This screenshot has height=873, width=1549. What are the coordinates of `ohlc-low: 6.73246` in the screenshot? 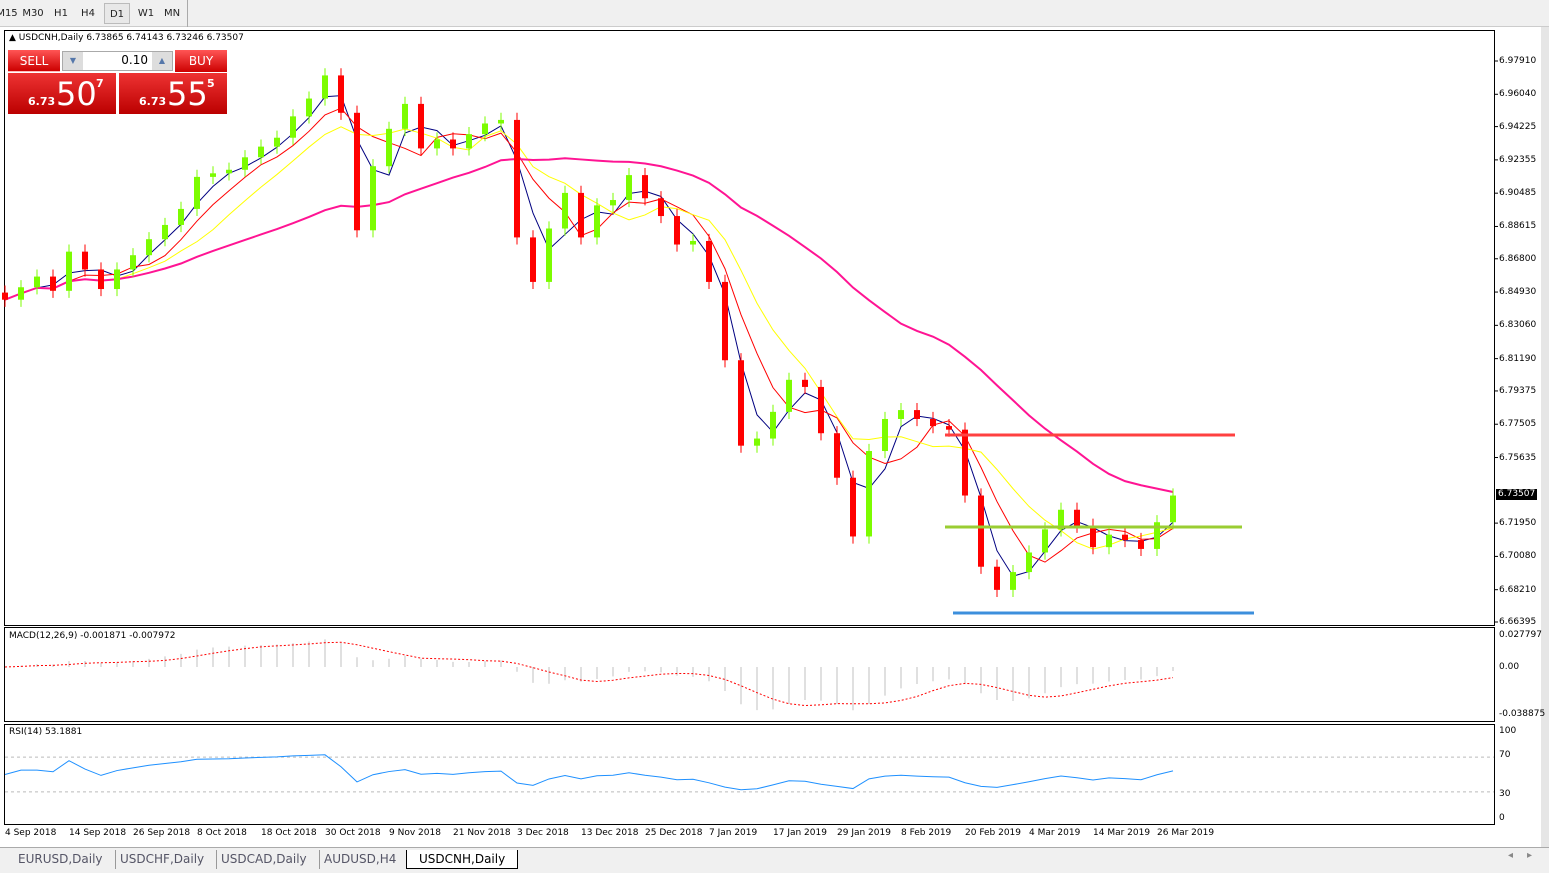 It's located at (185, 38).